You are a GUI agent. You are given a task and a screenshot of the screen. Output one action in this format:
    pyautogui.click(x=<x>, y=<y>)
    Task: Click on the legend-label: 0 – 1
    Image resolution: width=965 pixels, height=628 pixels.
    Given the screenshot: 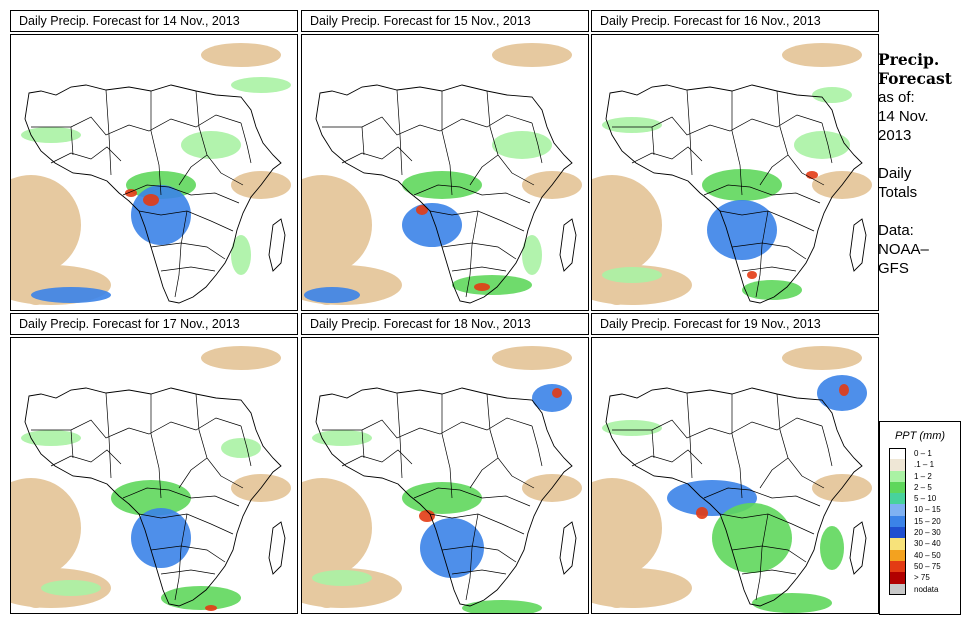 What is the action you would take?
    pyautogui.click(x=923, y=453)
    